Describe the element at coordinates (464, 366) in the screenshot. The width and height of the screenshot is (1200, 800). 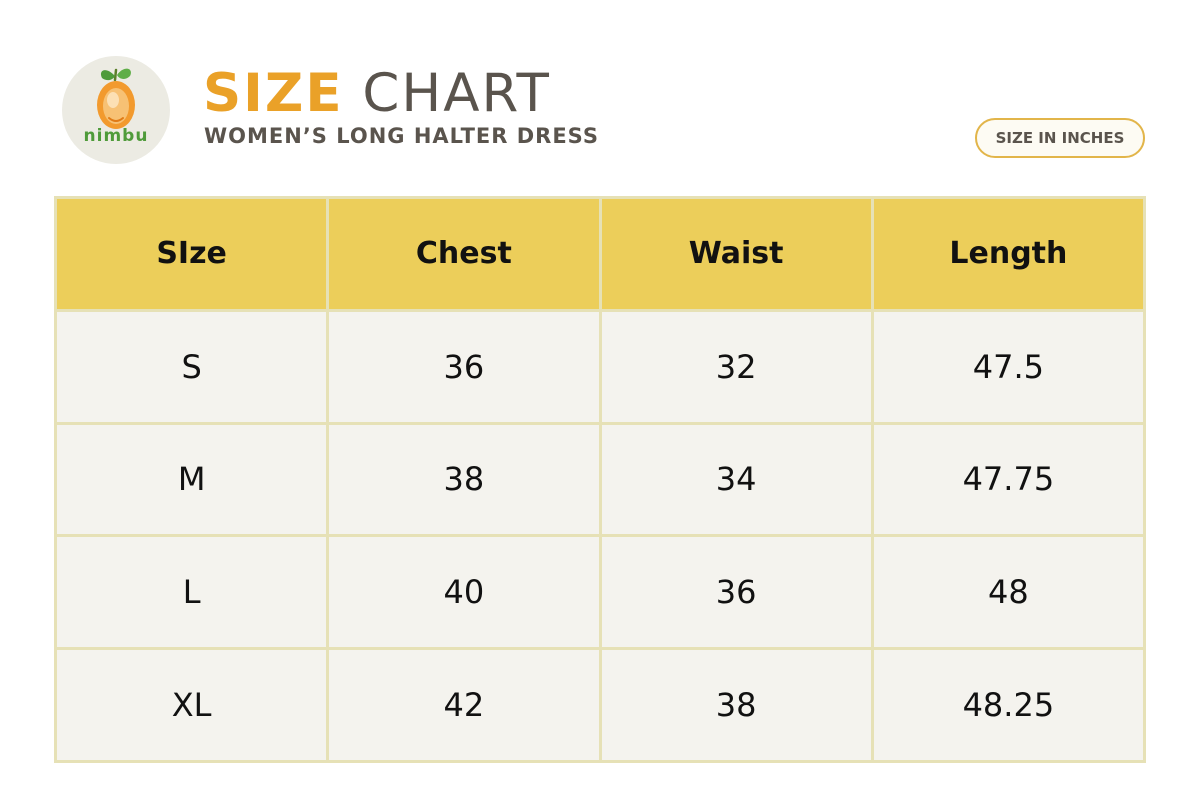
I see `cell-chest: 36` at that location.